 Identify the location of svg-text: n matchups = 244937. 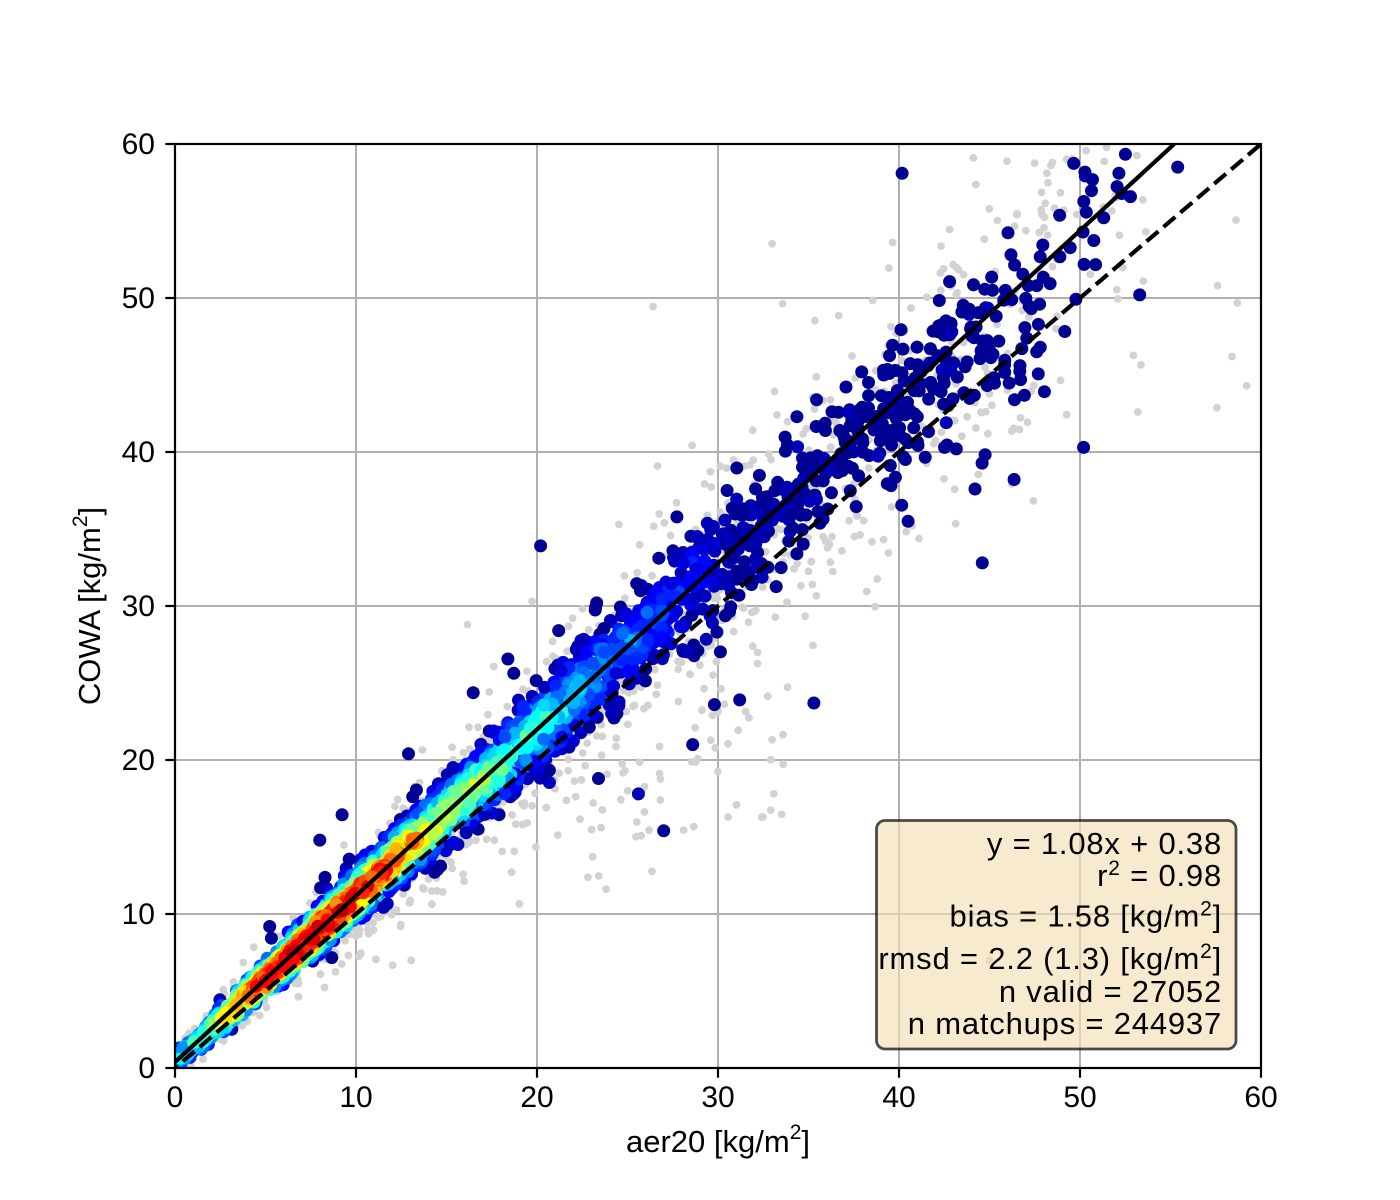
(1065, 1023).